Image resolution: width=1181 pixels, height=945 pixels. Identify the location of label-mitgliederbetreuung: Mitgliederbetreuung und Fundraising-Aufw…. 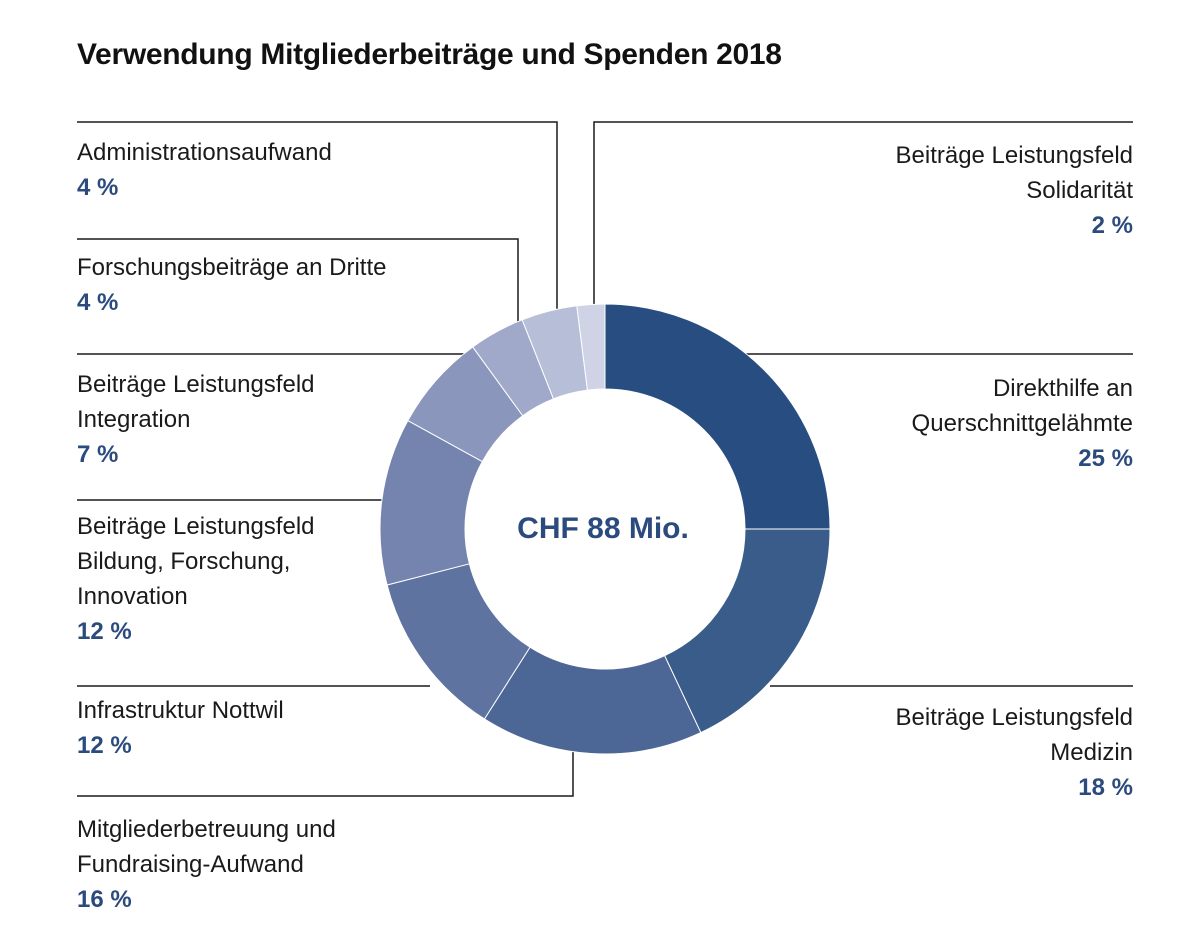
(206, 864).